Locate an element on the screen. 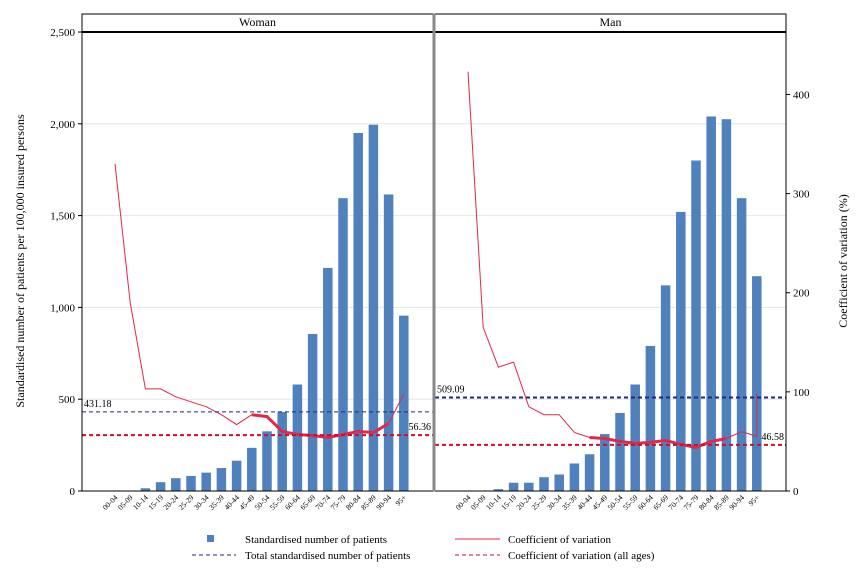  y-right-tick-label: 0 is located at coordinates (796, 492).